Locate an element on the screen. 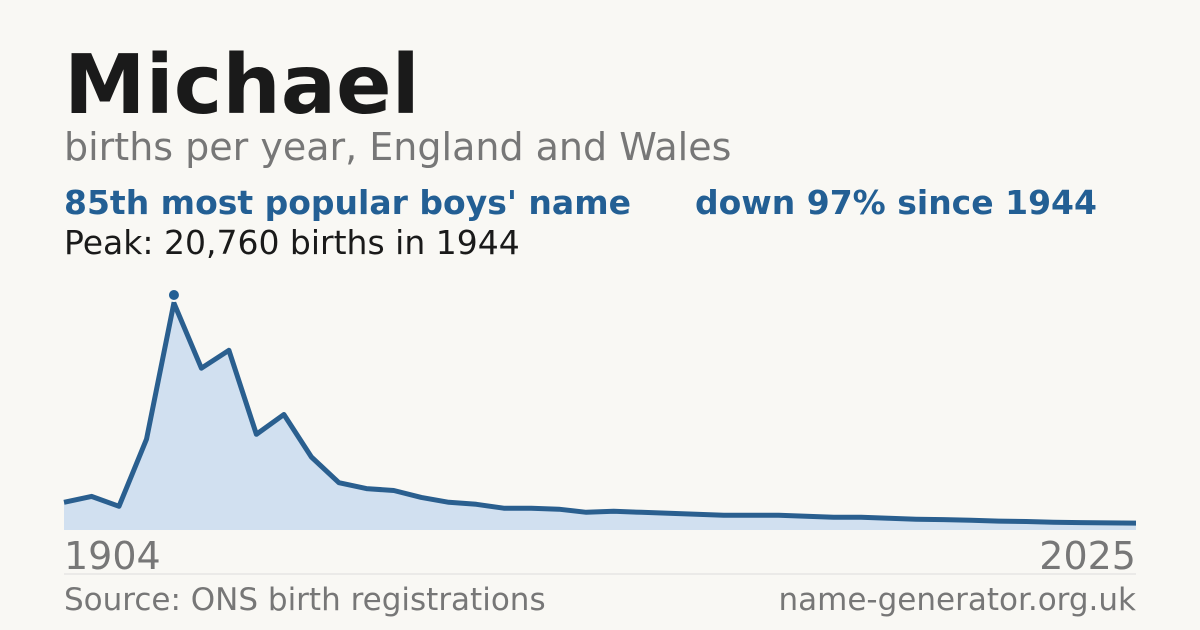  title: Michael is located at coordinates (242, 85).